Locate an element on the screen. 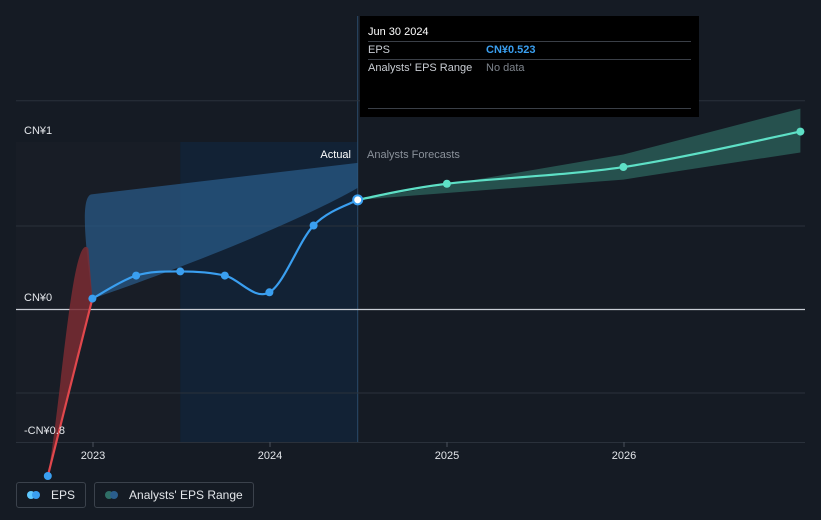  forecast-eps-range-band is located at coordinates (579, 154).